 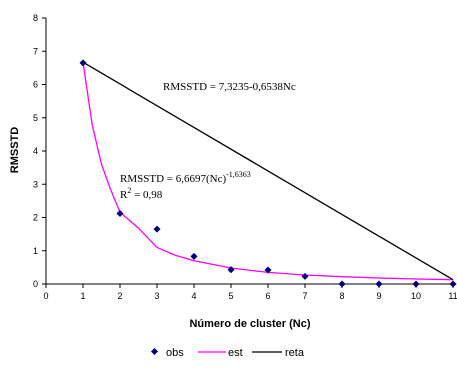 What do you see at coordinates (173, 179) in the screenshot?
I see `power-equation-base: RMSSTD = 6,6697(Nc)` at bounding box center [173, 179].